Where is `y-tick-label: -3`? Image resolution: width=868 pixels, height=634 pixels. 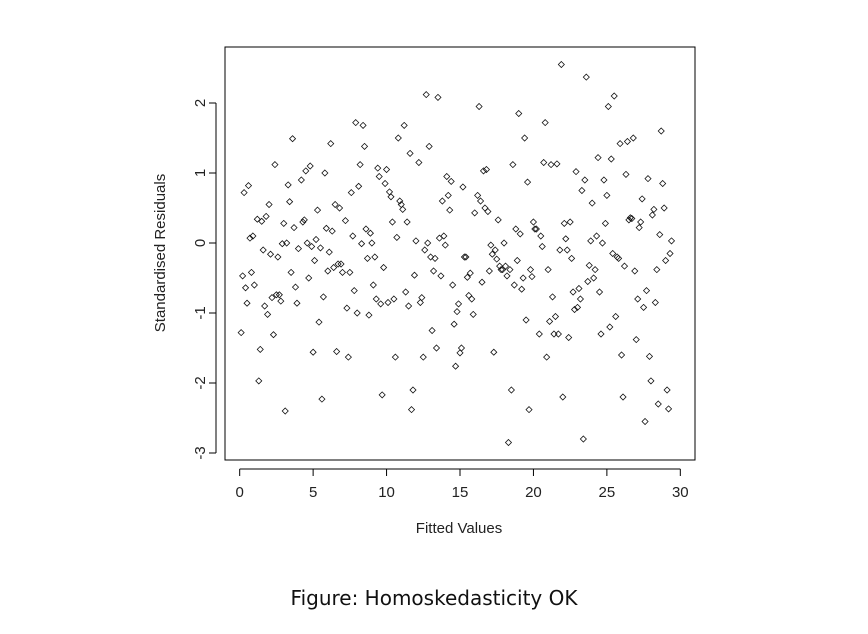
y-tick-label: -3 is located at coordinates (200, 452).